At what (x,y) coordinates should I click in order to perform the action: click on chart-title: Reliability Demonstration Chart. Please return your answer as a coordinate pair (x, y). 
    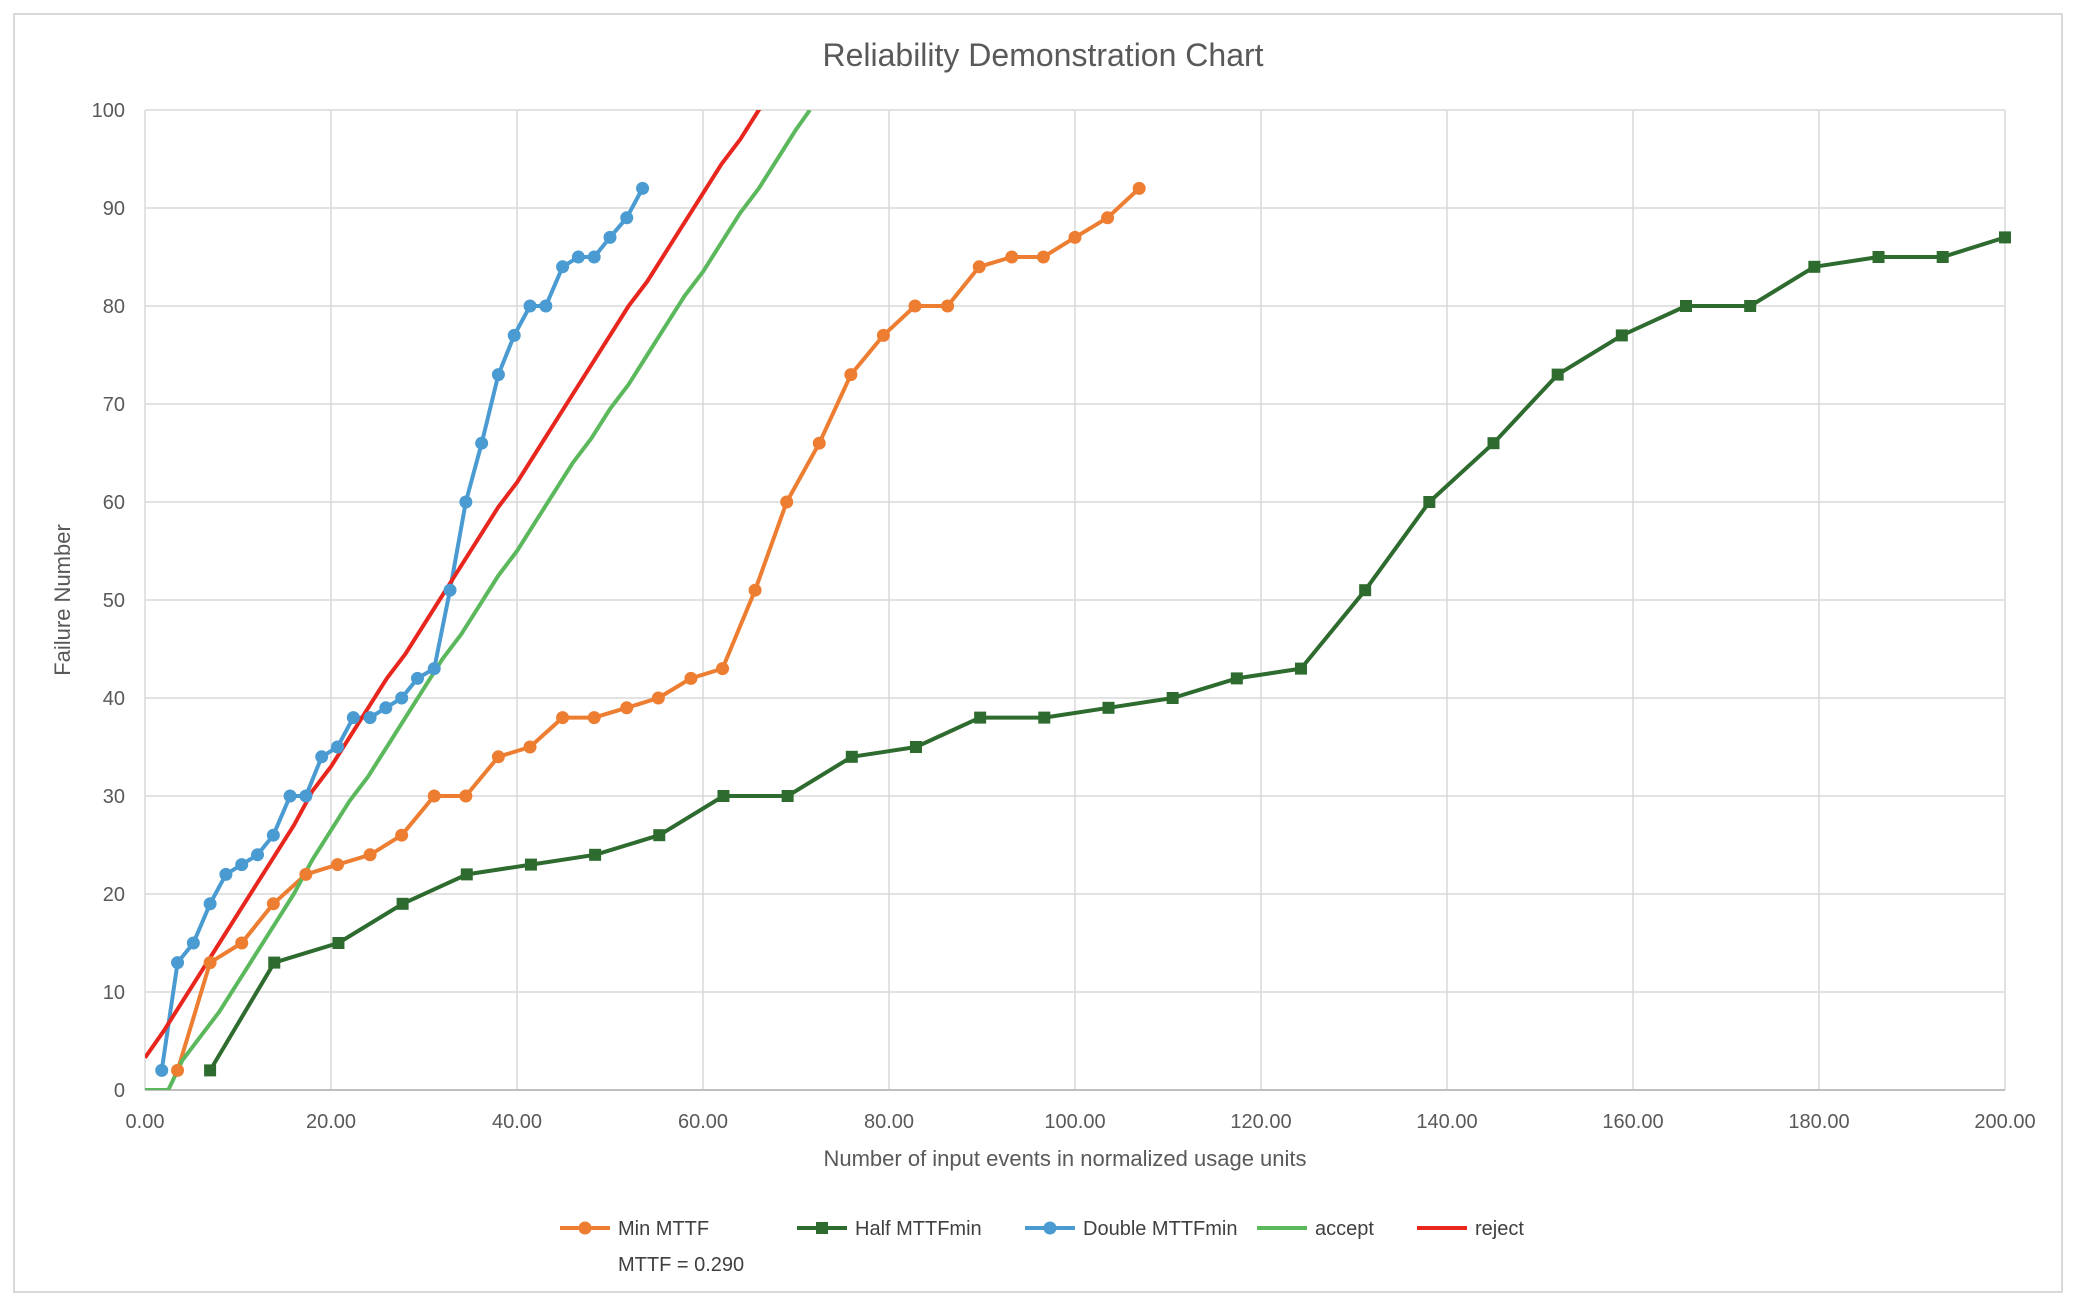
    Looking at the image, I should click on (1042, 55).